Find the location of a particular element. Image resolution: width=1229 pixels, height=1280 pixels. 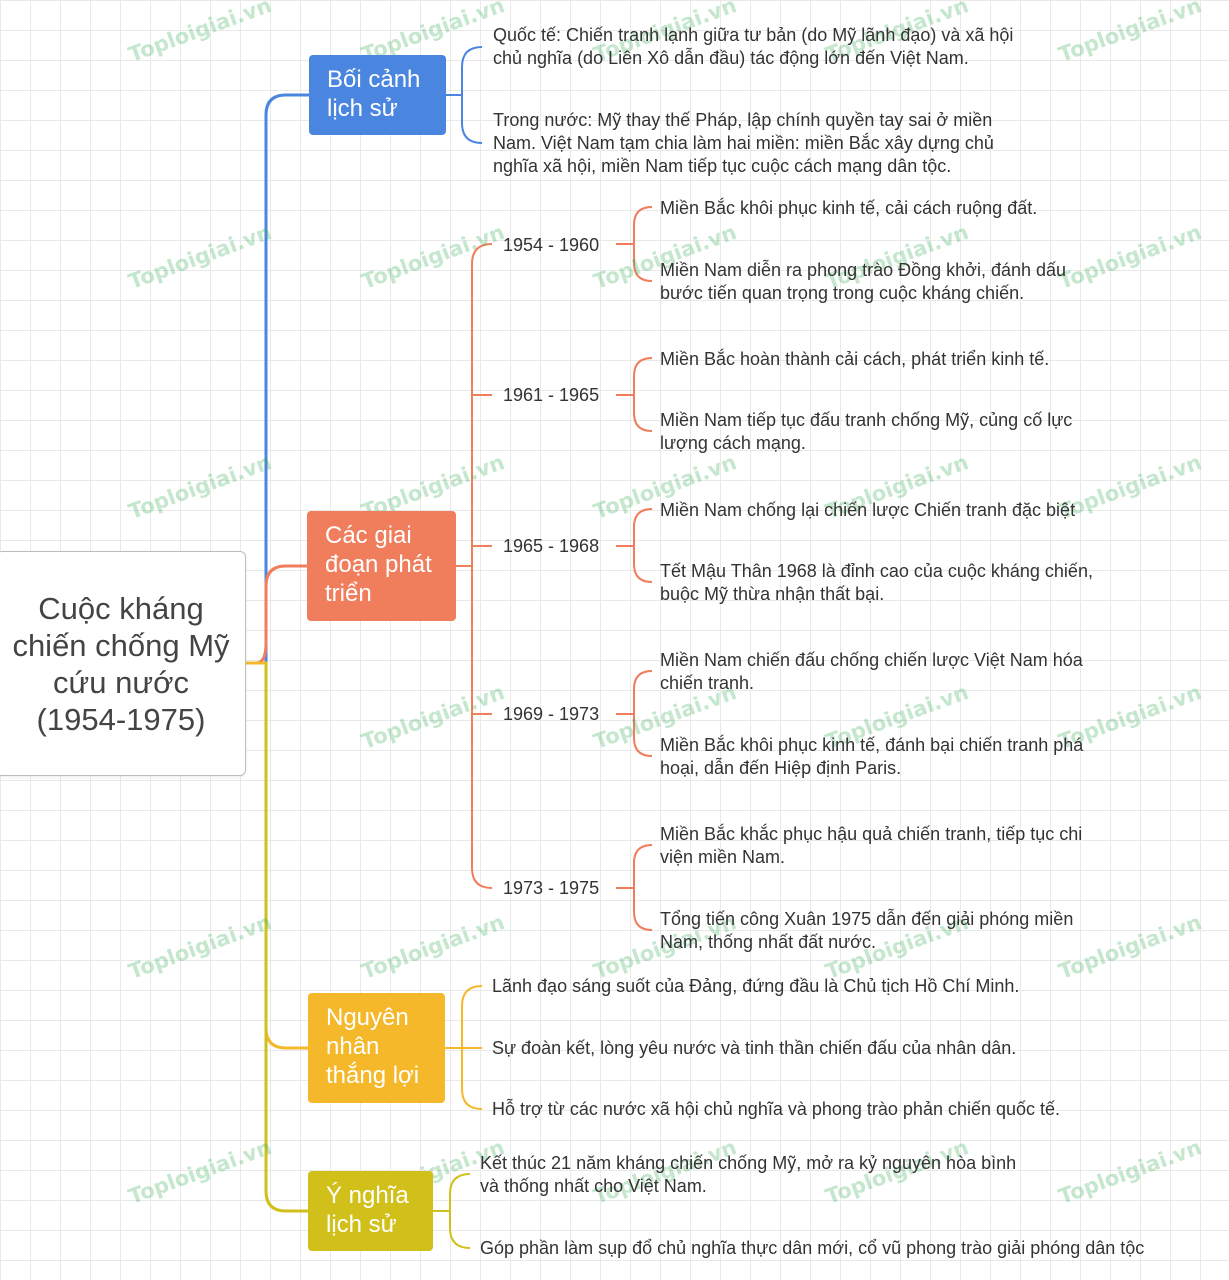

branch-meaning: Ý nghĩa lịch sử is located at coordinates (370, 1211).